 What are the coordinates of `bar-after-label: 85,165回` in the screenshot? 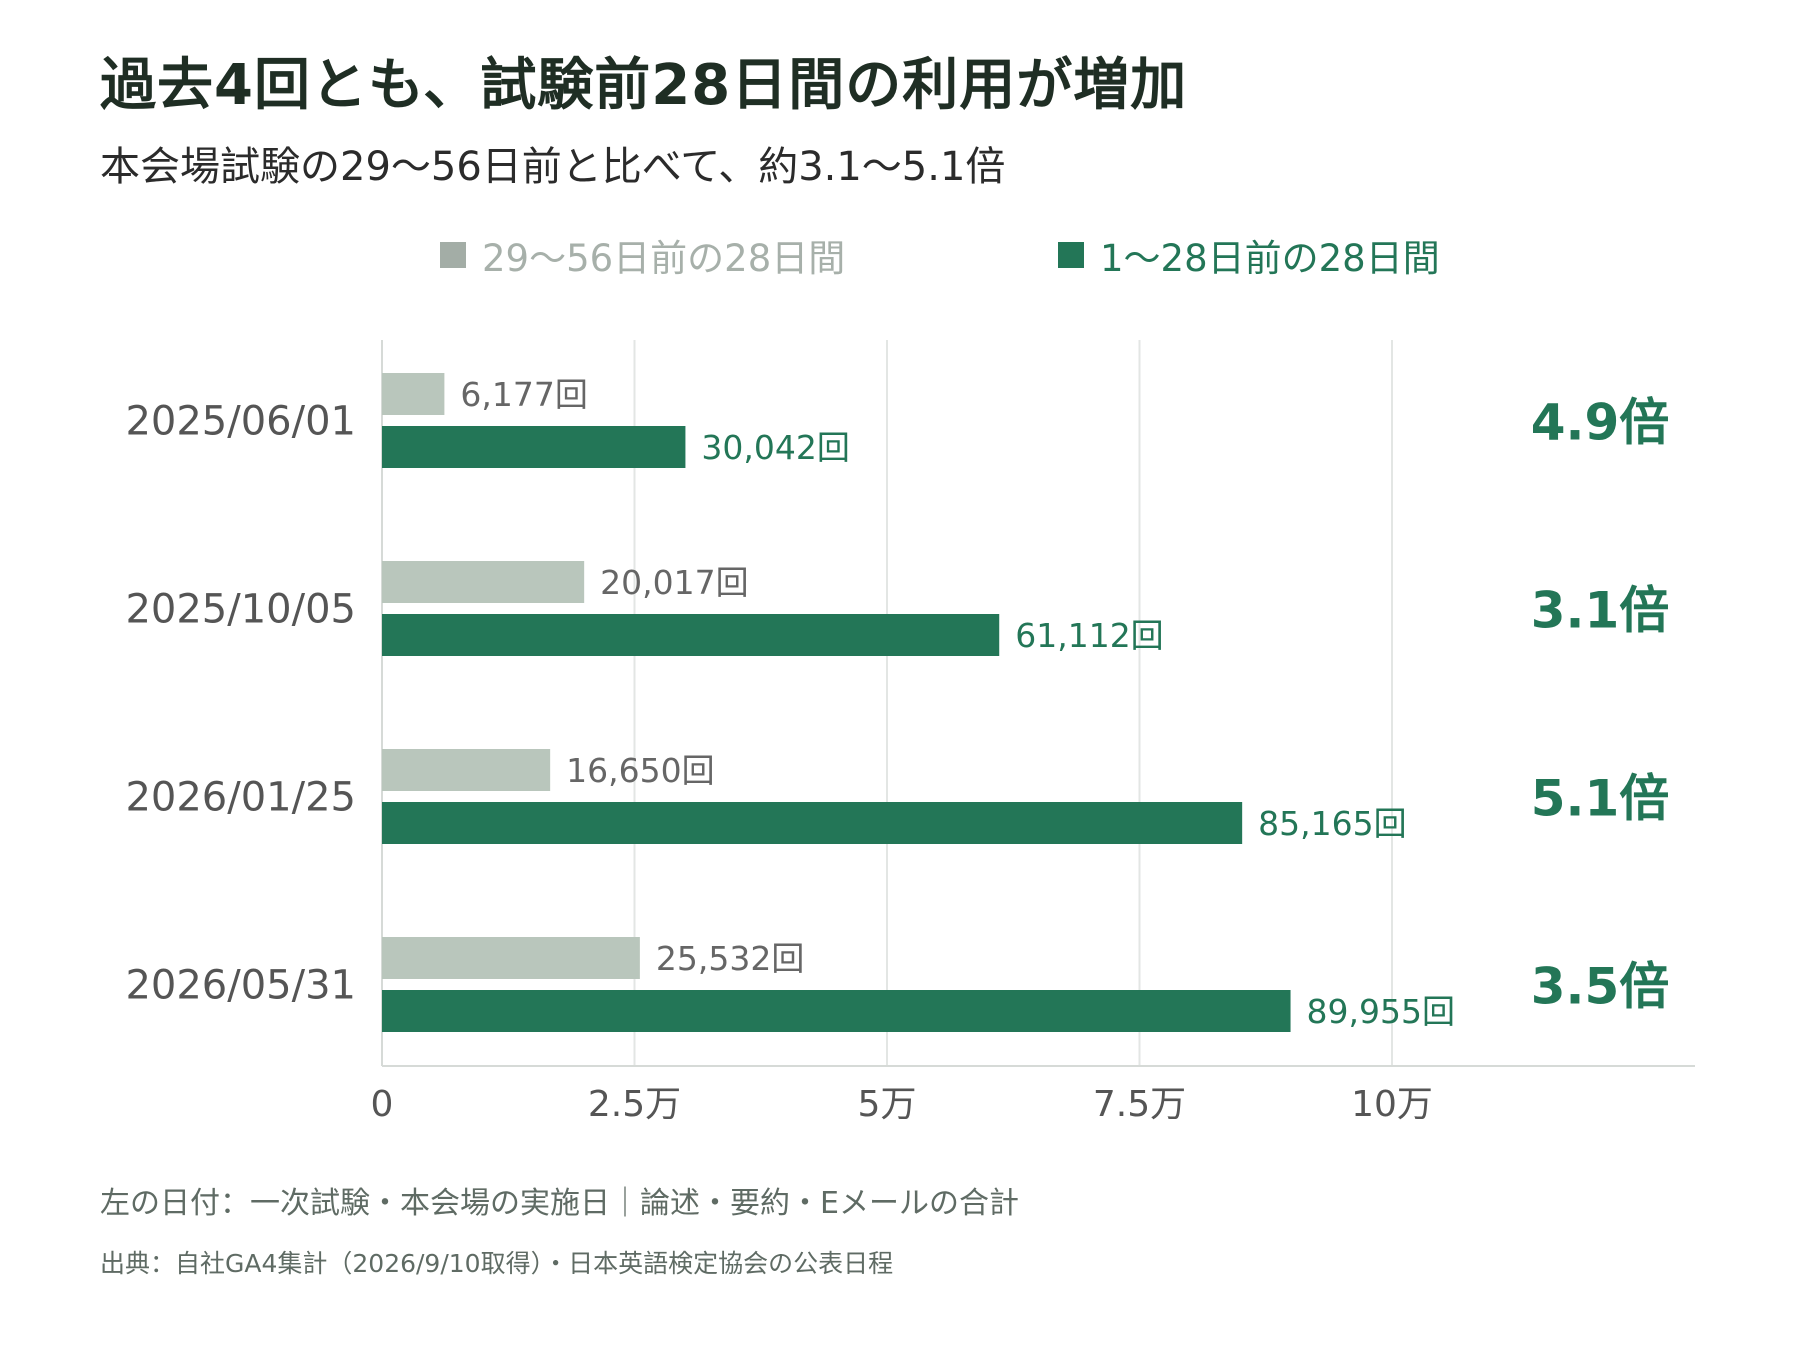 It's located at (1332, 823).